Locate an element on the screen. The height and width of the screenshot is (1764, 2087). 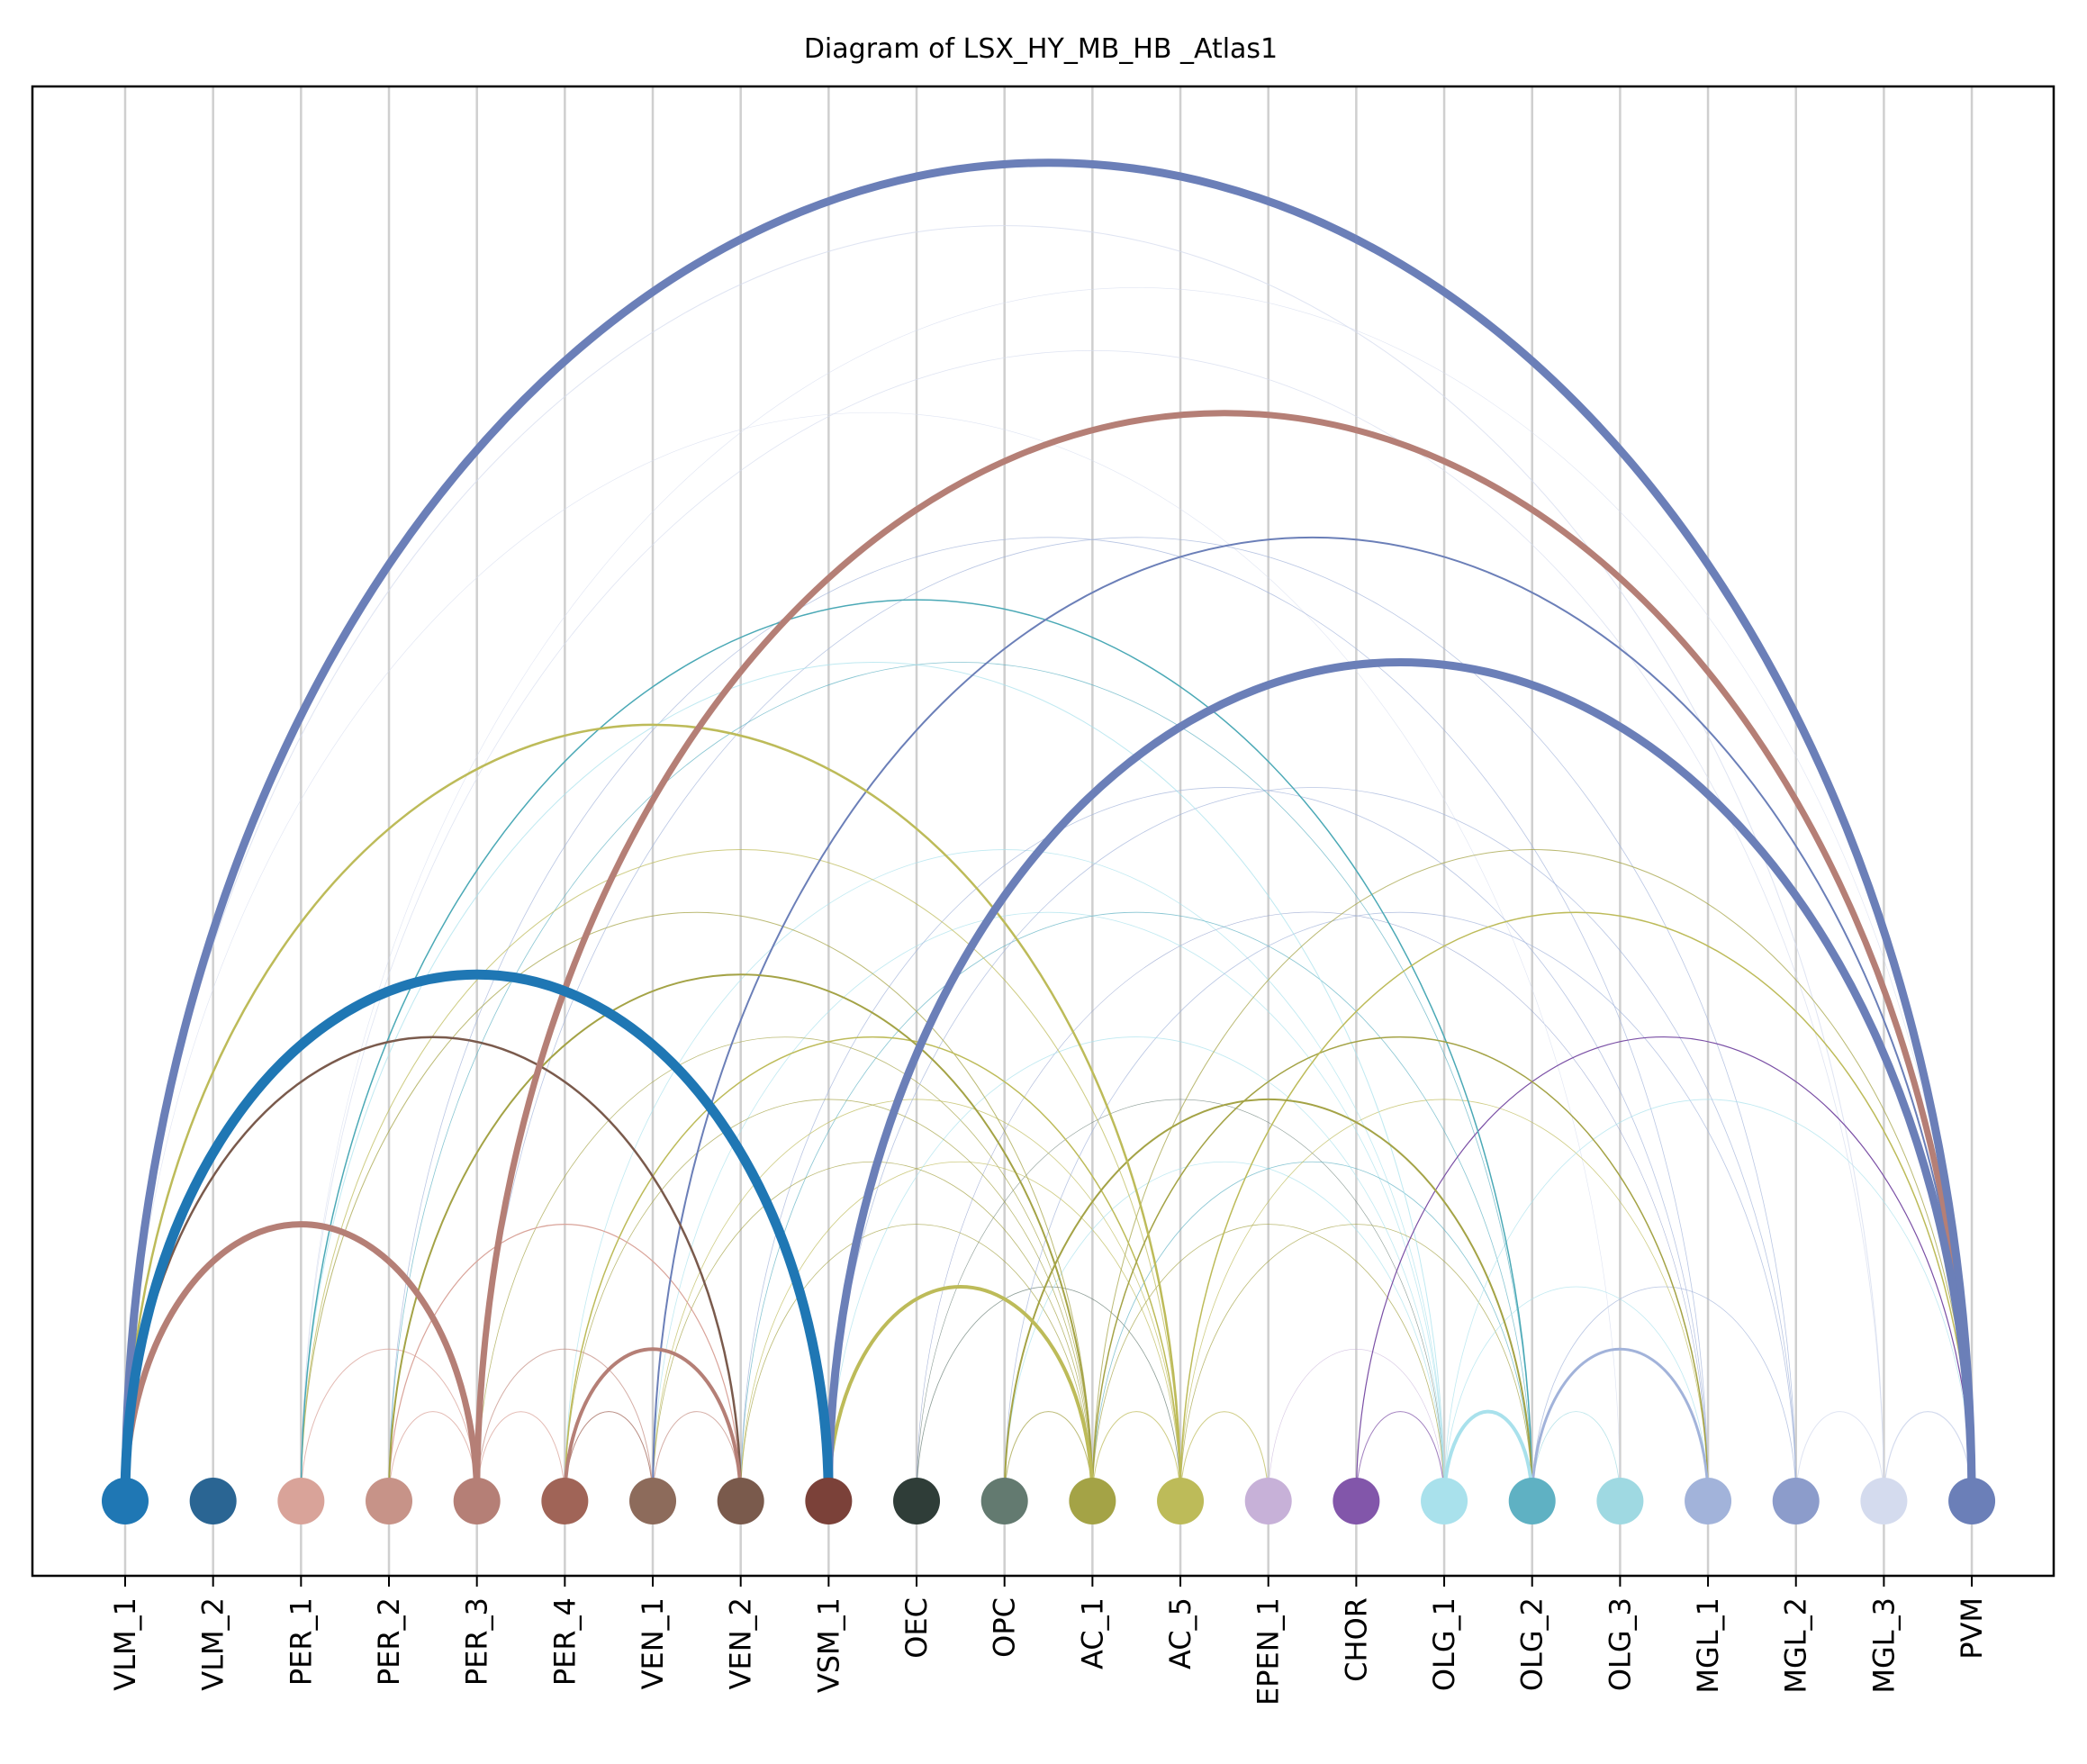
node-opc is located at coordinates (1004, 1501).